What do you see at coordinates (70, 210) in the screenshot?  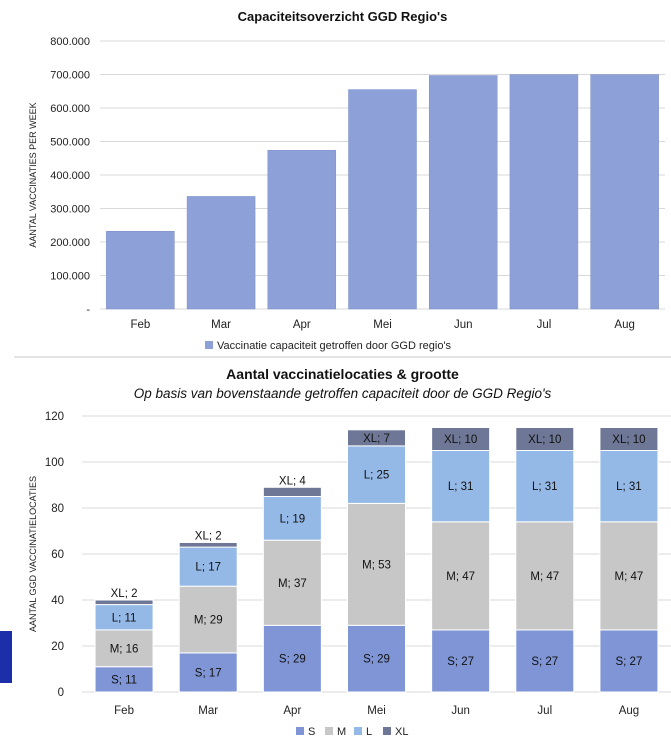 I see `chart1-y-tick-label: 300.000` at bounding box center [70, 210].